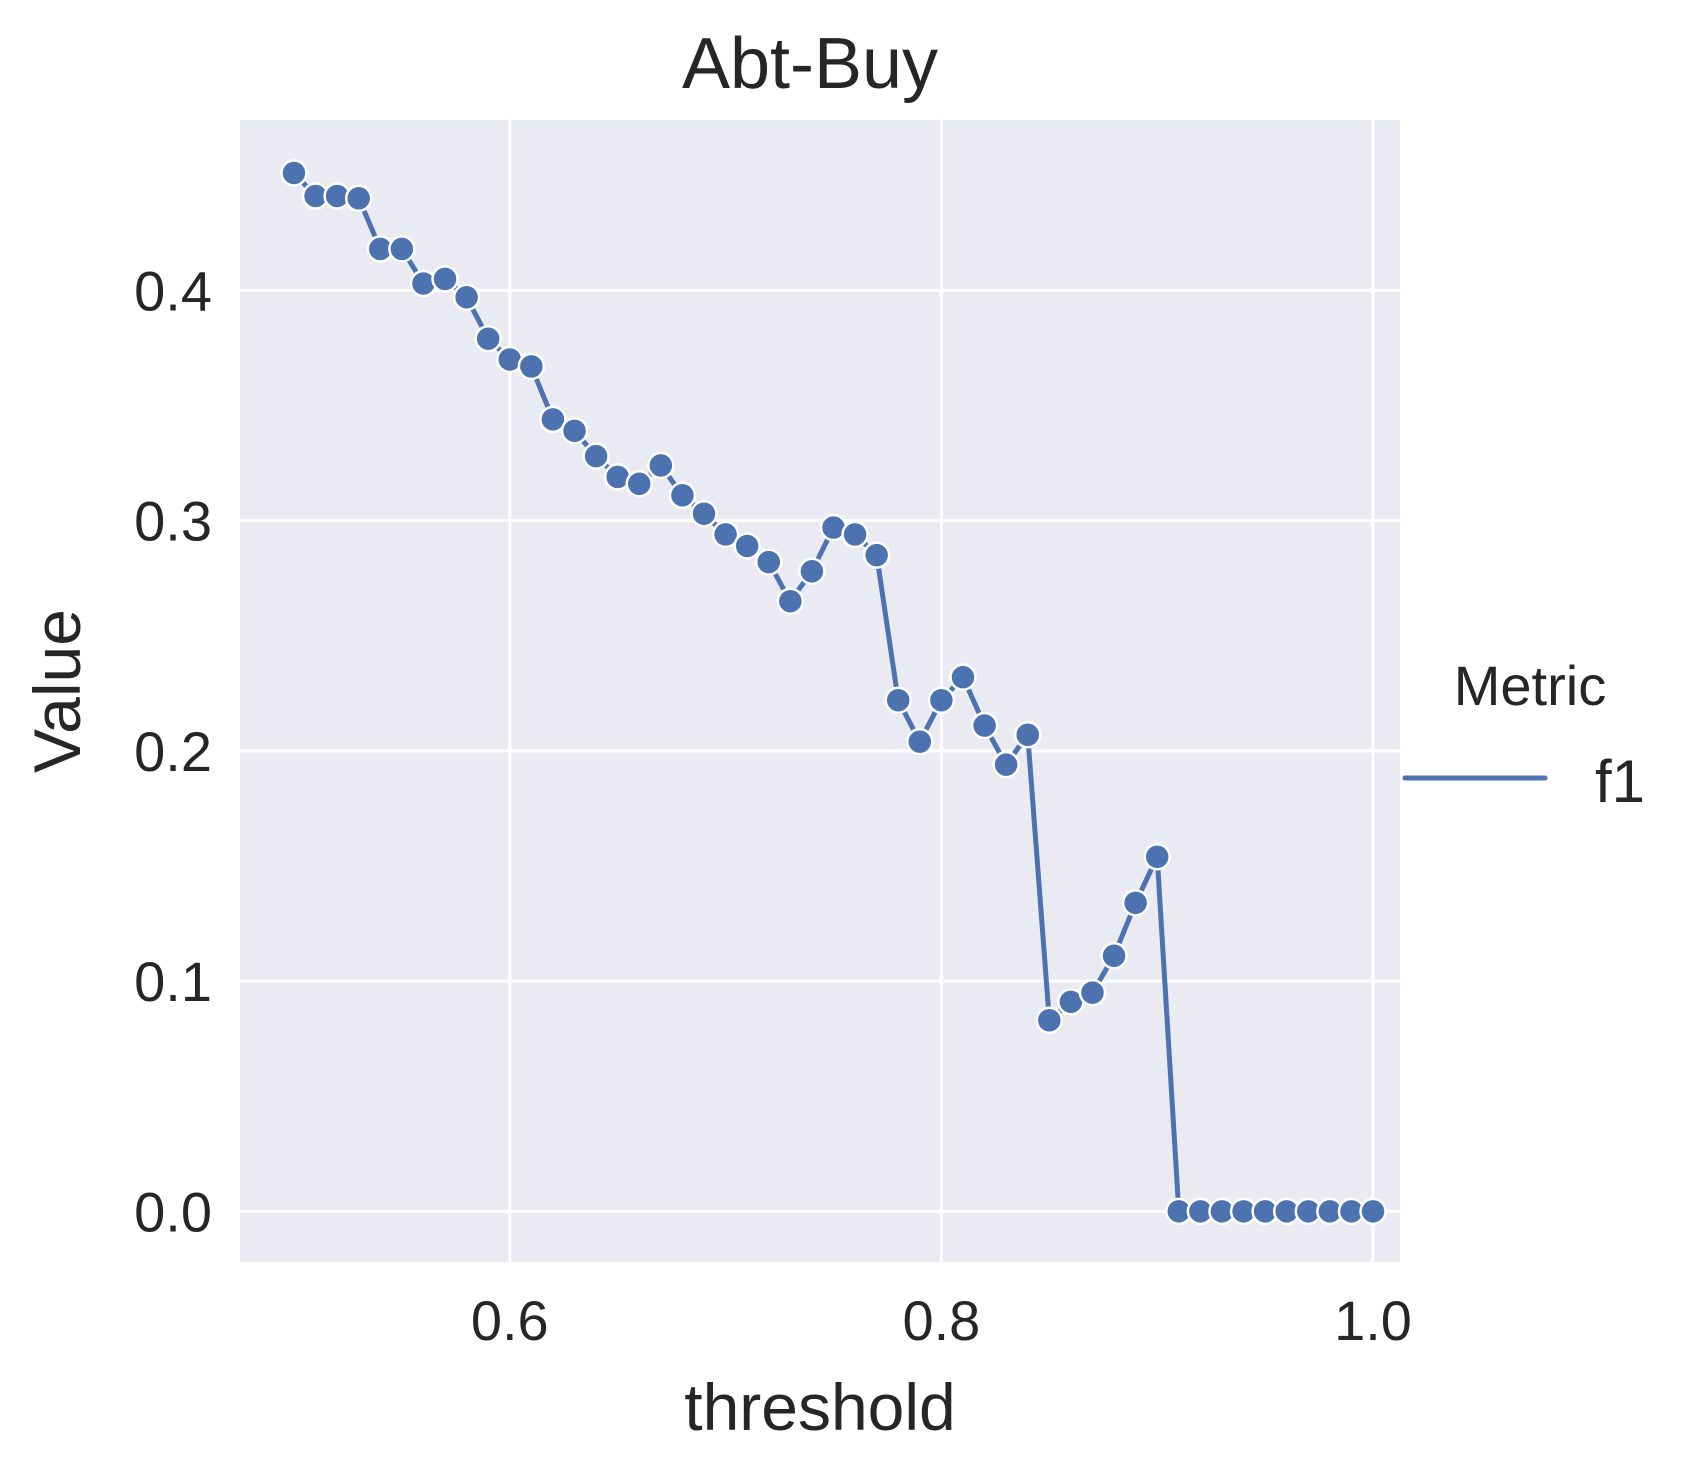 The height and width of the screenshot is (1458, 1695). What do you see at coordinates (173, 751) in the screenshot?
I see `y-tick-label: 0.2` at bounding box center [173, 751].